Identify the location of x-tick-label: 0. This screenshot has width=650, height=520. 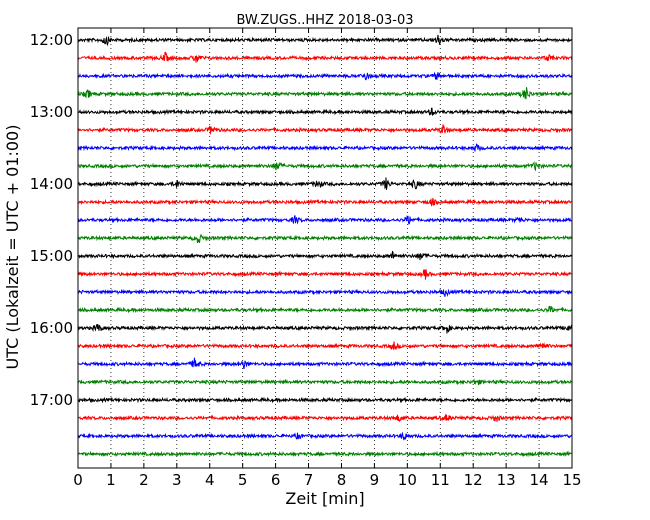
(78, 480).